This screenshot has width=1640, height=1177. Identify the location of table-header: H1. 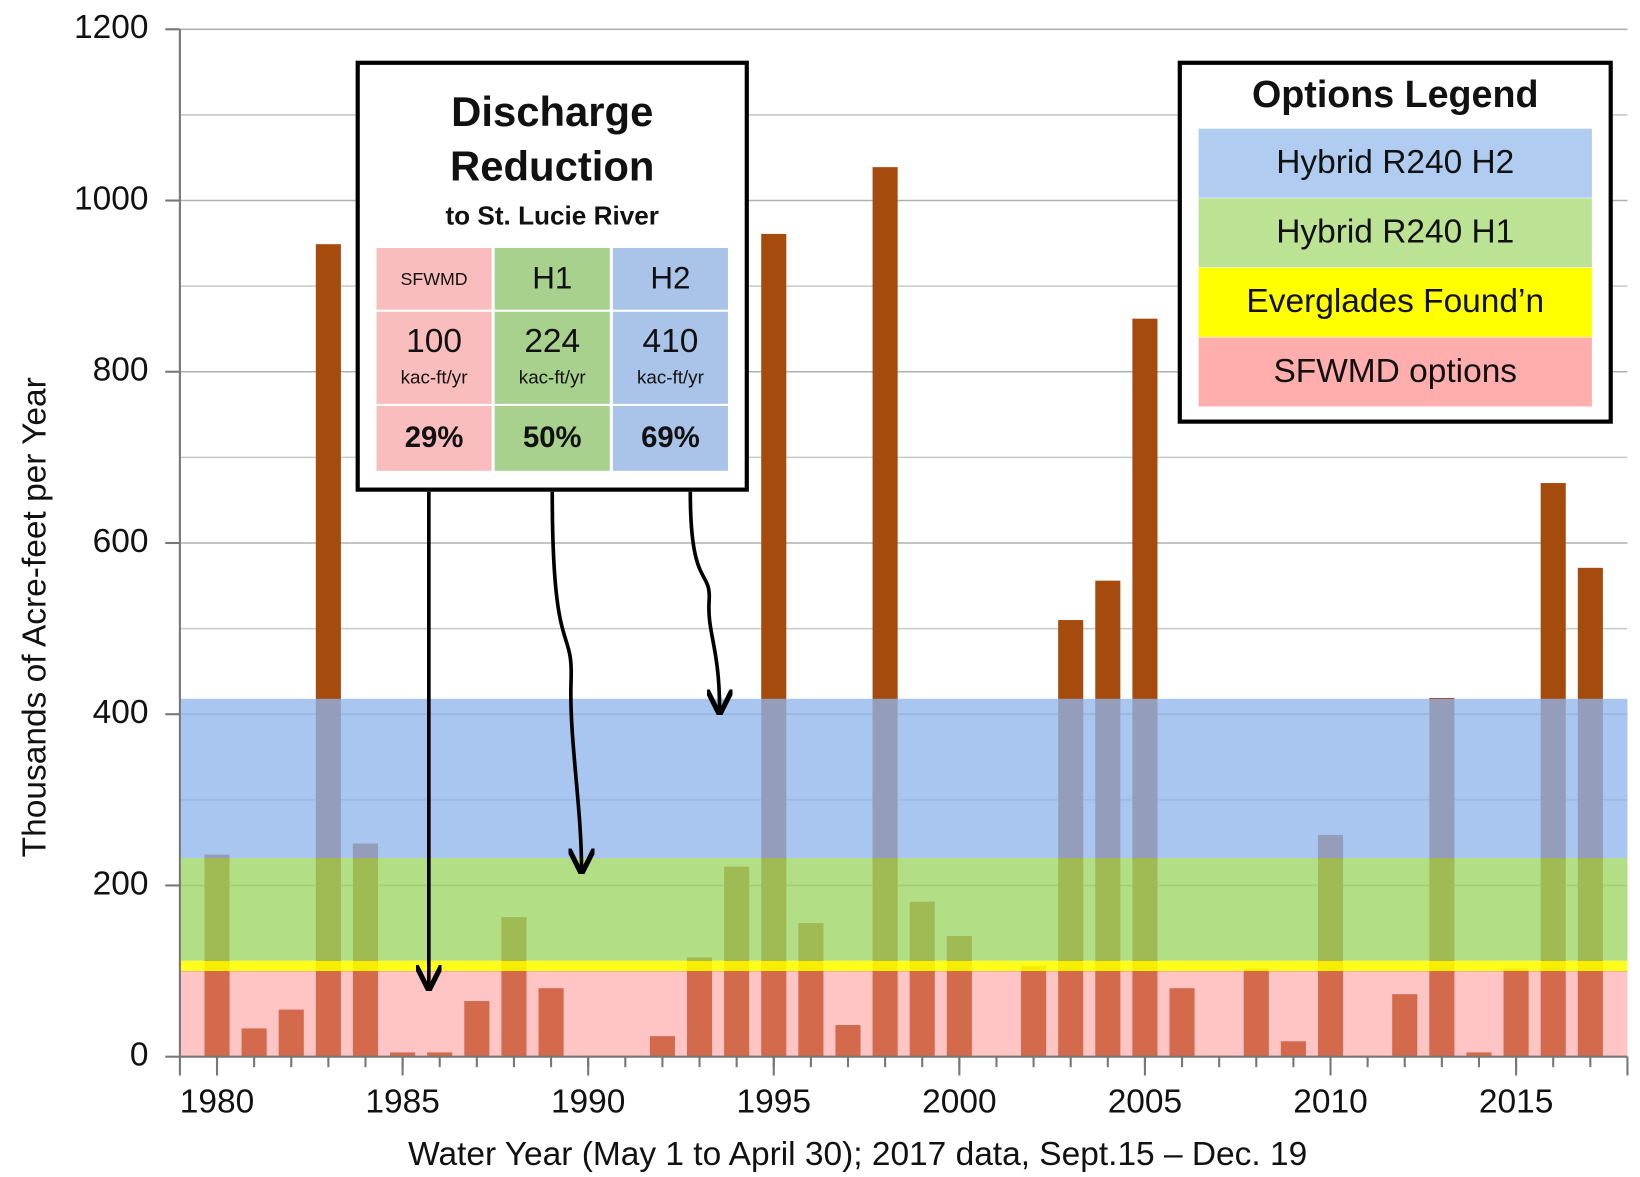
(552, 278).